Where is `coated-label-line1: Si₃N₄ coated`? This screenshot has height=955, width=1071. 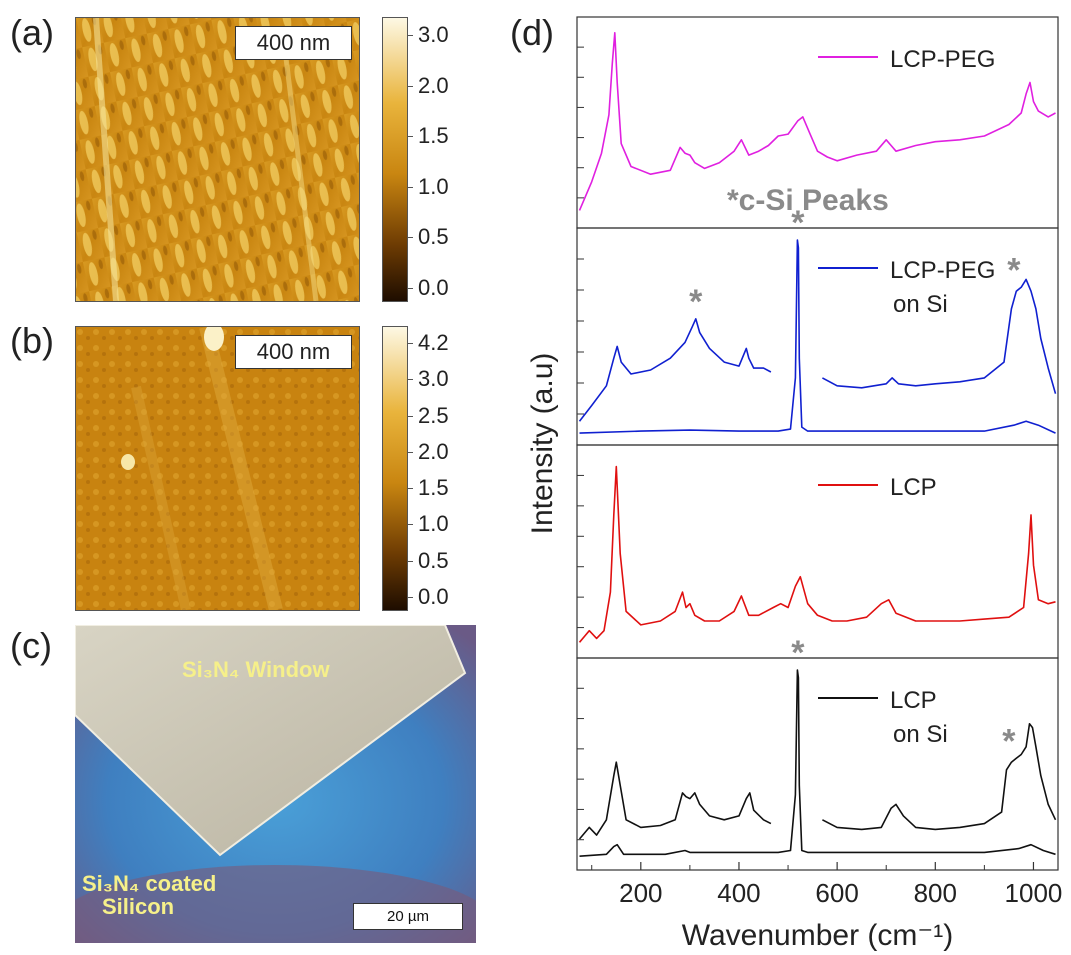
coated-label-line1: Si₃N₄ coated is located at coordinates (149, 883).